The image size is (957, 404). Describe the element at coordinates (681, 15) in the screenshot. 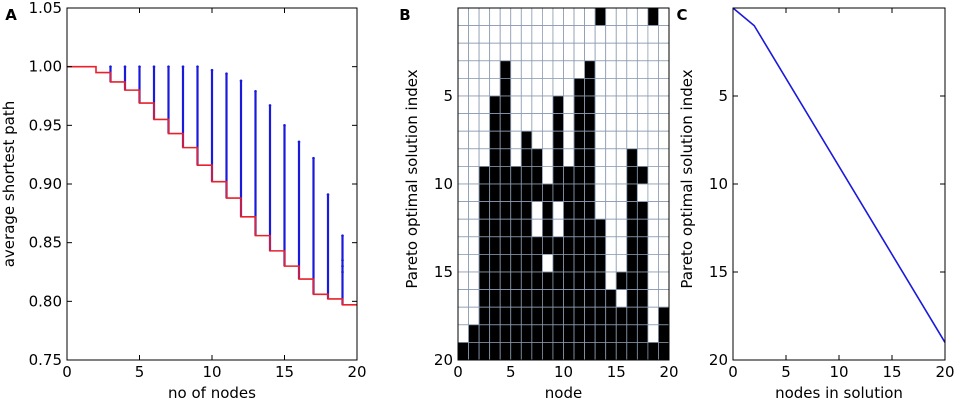

I see `panel-label-c: C` at that location.